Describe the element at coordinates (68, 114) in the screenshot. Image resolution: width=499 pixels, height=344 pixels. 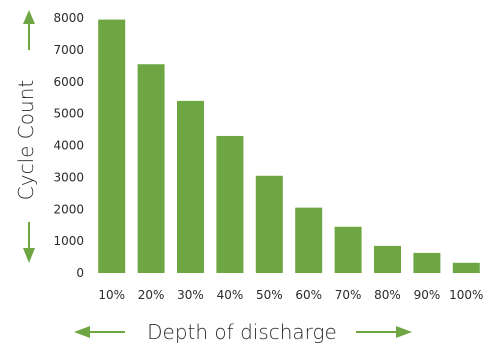
I see `y-tick-label: 5000` at that location.